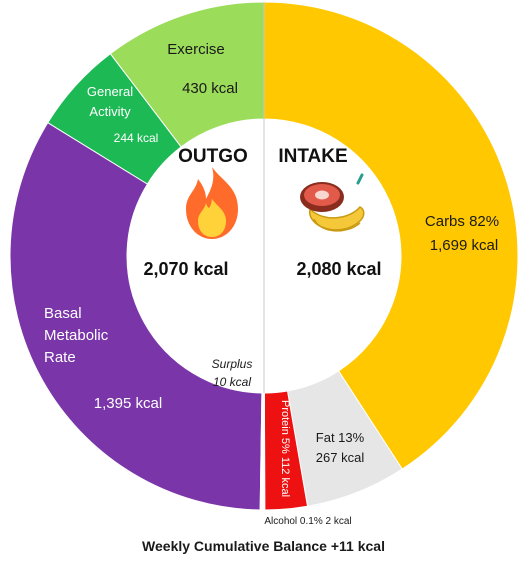 The height and width of the screenshot is (563, 527). What do you see at coordinates (285, 448) in the screenshot?
I see `label-protein: Protein 5% 112 kcal` at bounding box center [285, 448].